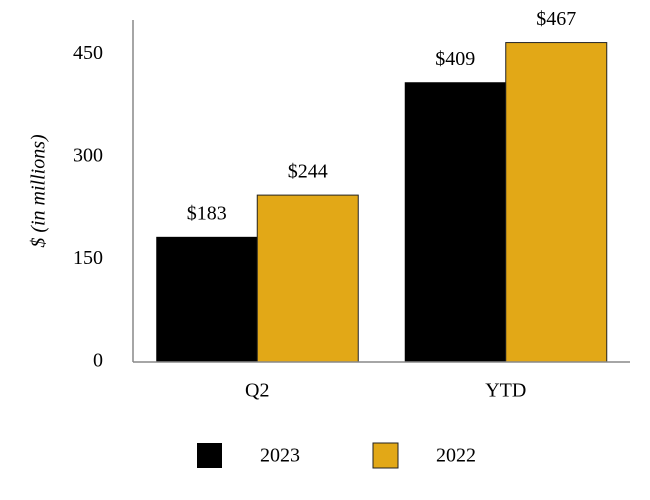 This screenshot has width=650, height=500. I want to click on x-tick-label: YTD, so click(505, 391).